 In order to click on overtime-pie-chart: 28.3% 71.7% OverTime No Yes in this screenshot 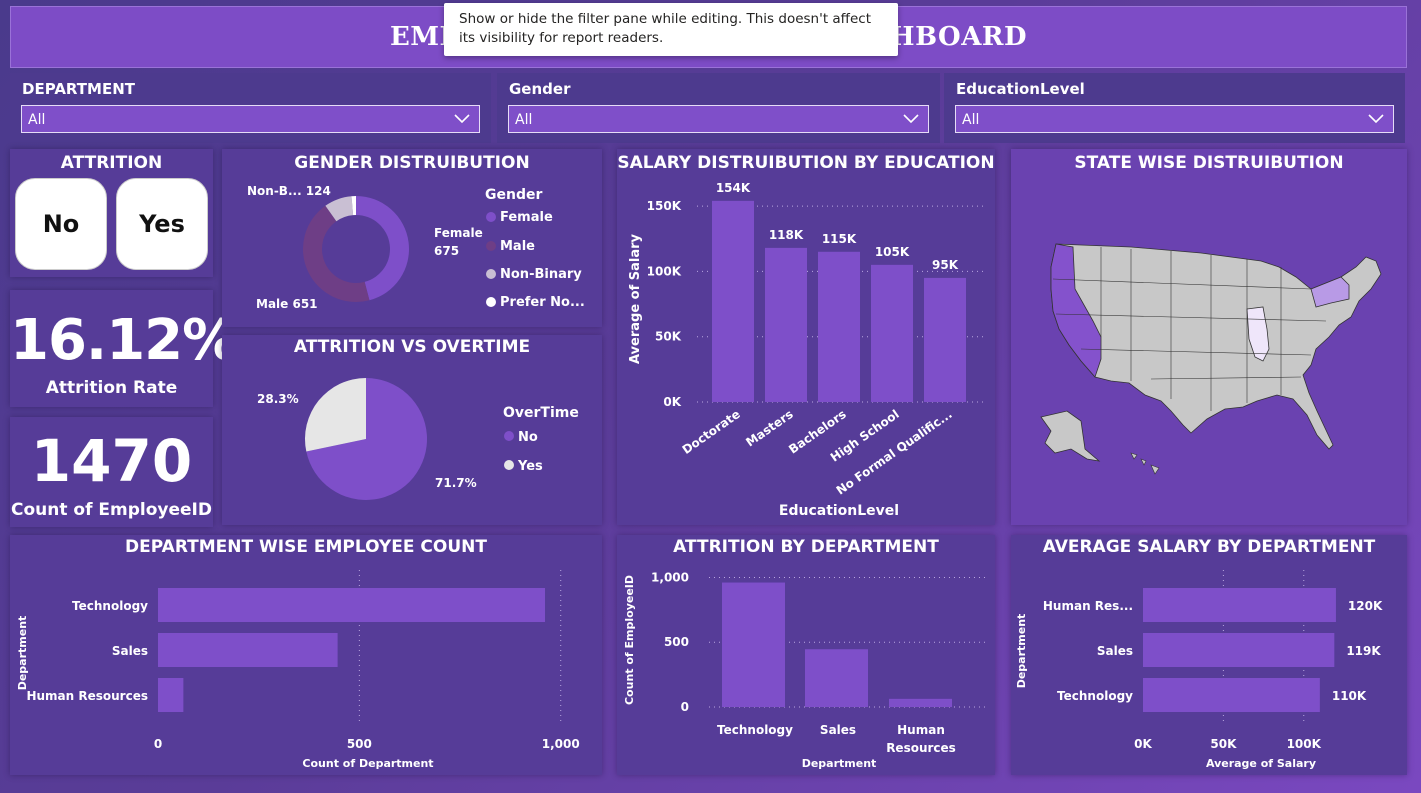, I will do `click(418, 439)`.